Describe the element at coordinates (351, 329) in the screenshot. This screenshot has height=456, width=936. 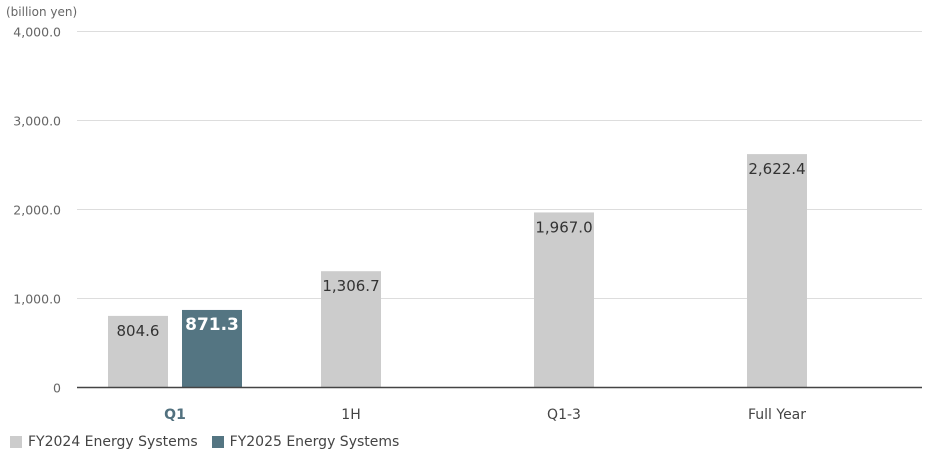
I see `bar-fy2024-1h` at that location.